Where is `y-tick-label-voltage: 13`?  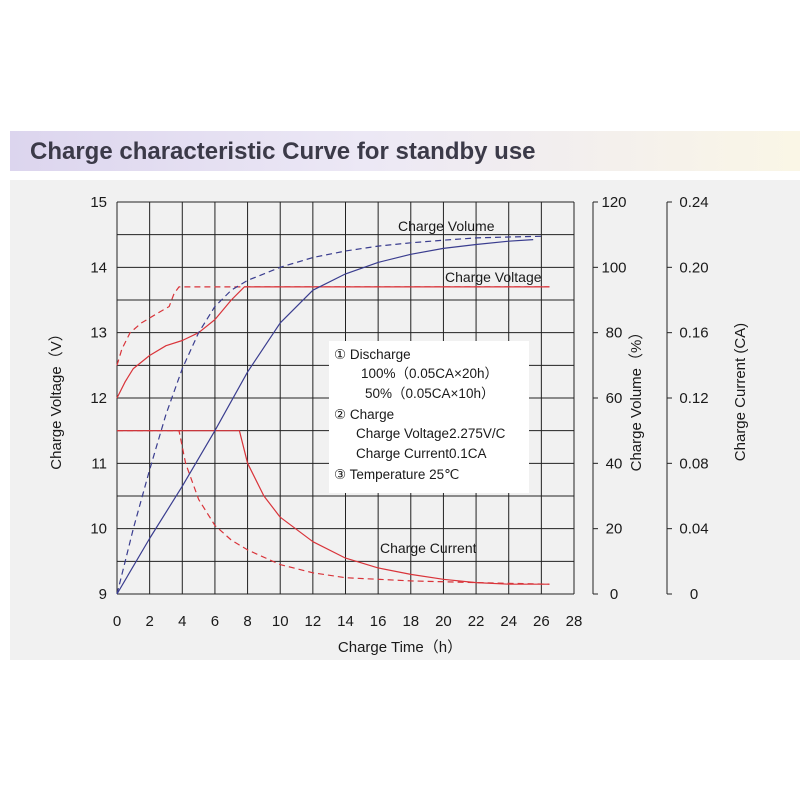 y-tick-label-voltage: 13 is located at coordinates (98, 333).